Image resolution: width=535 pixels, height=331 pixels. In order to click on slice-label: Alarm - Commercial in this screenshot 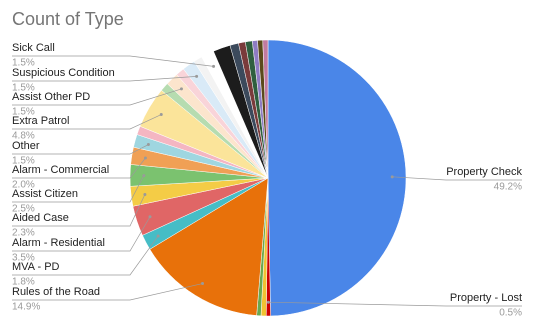, I will do `click(60, 170)`.